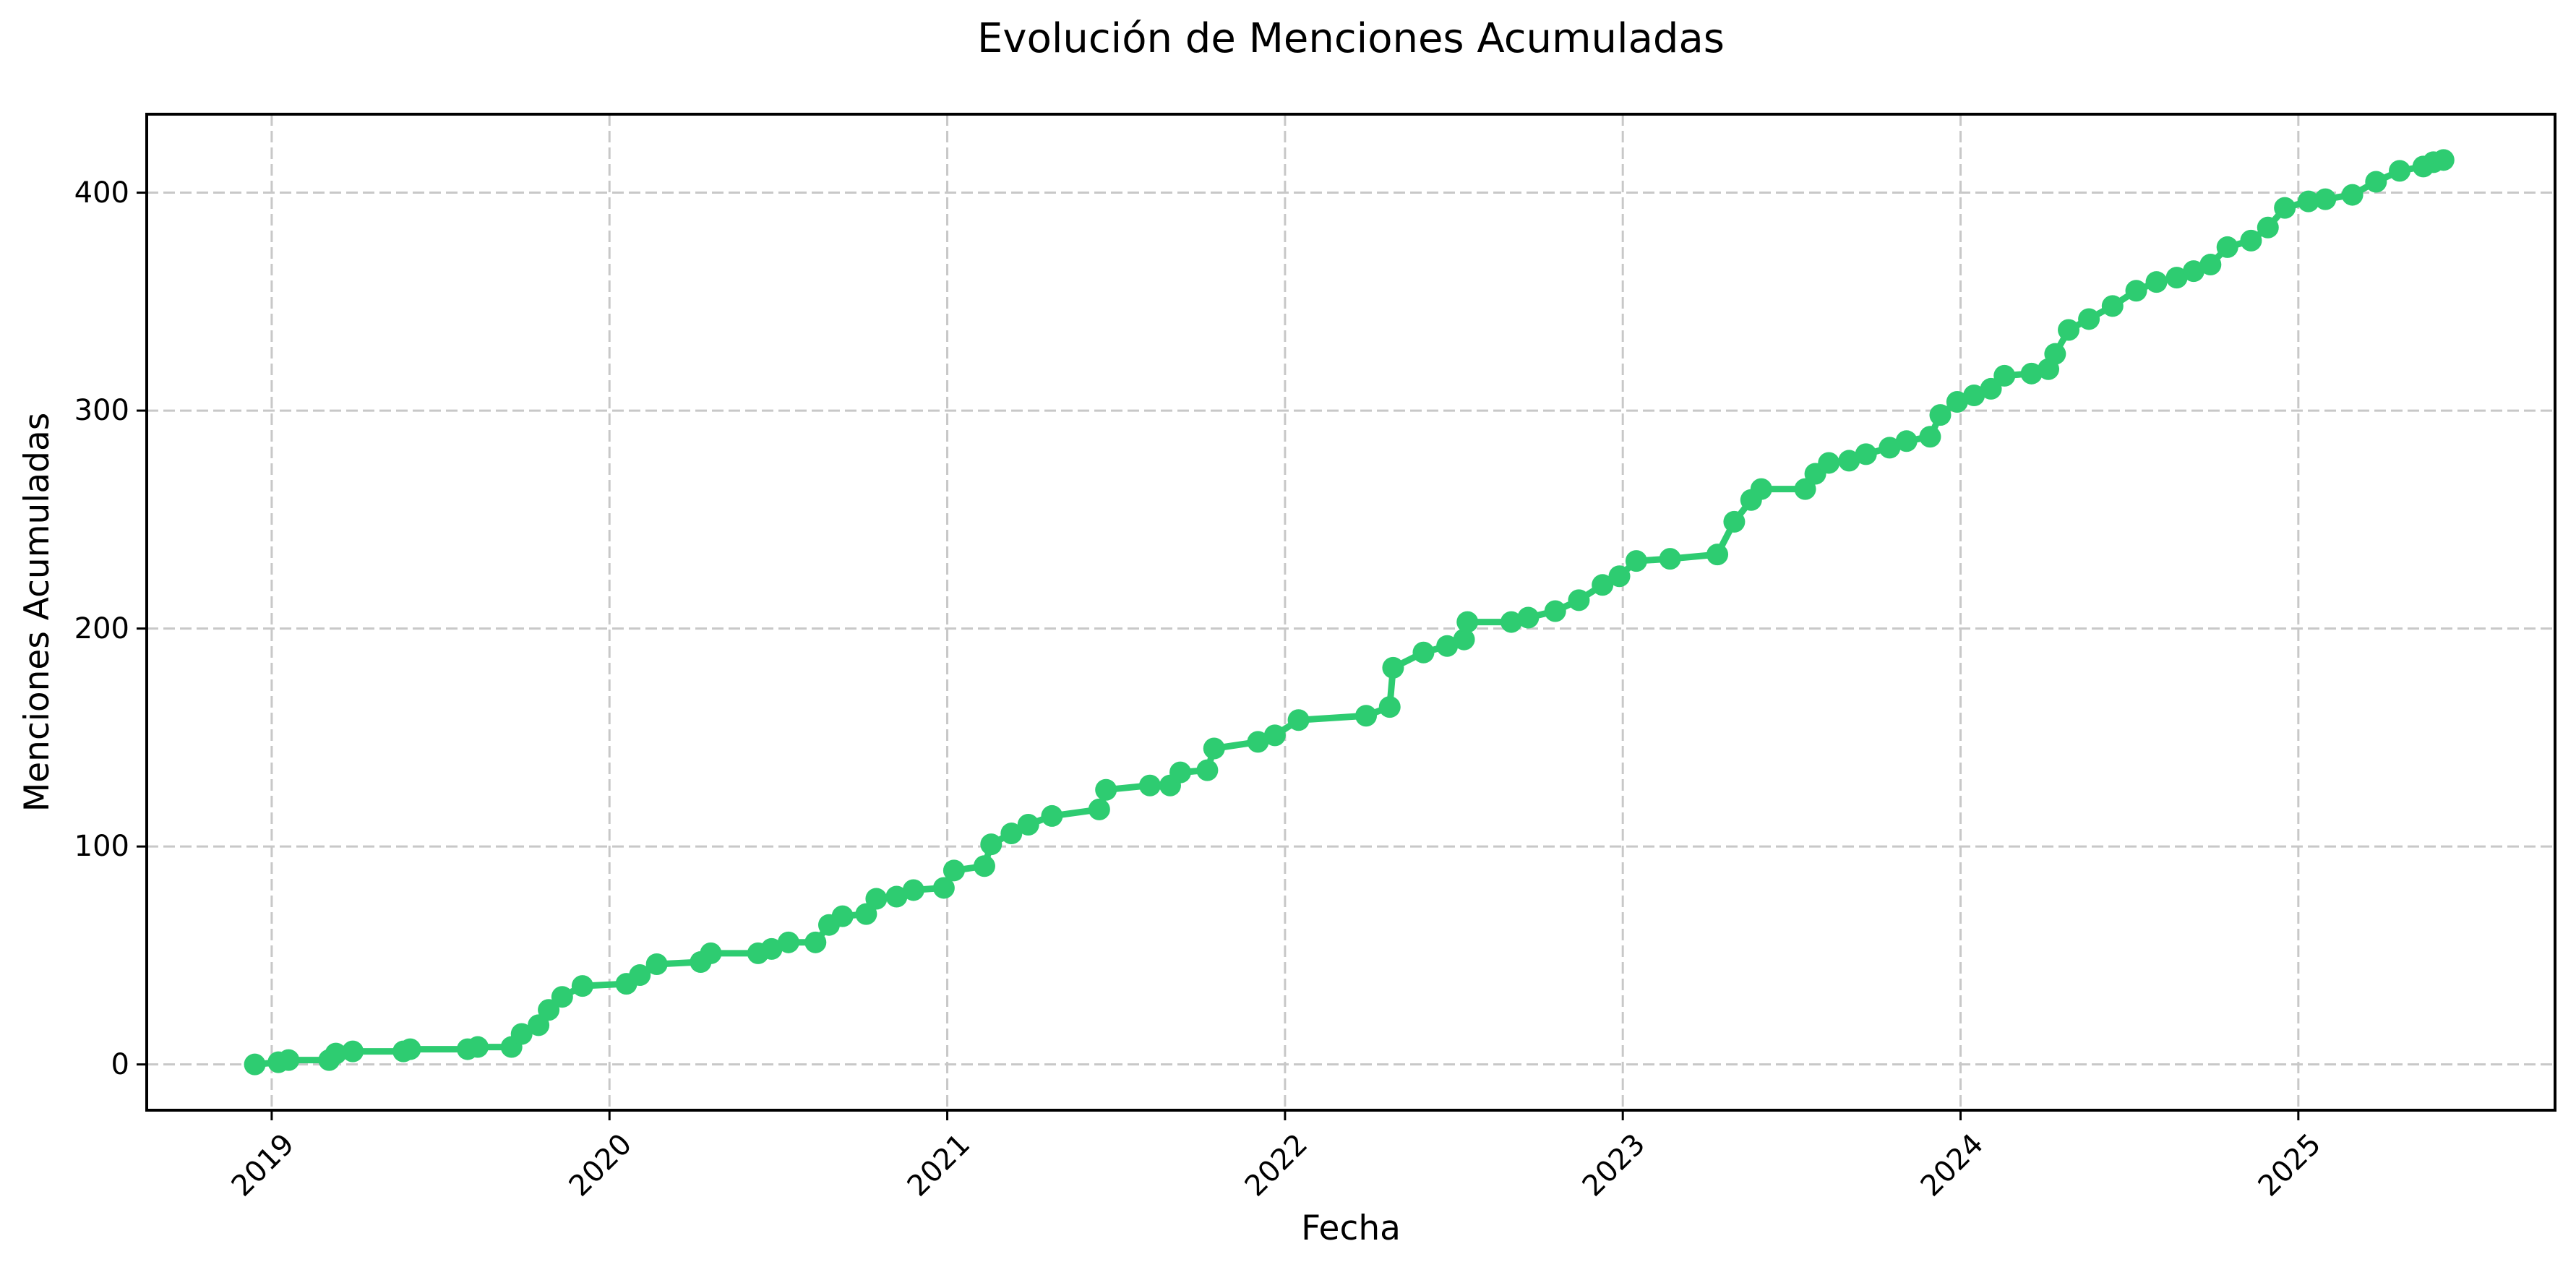 The width and height of the screenshot is (2576, 1275). What do you see at coordinates (102, 847) in the screenshot?
I see `y-tick-label: 100` at bounding box center [102, 847].